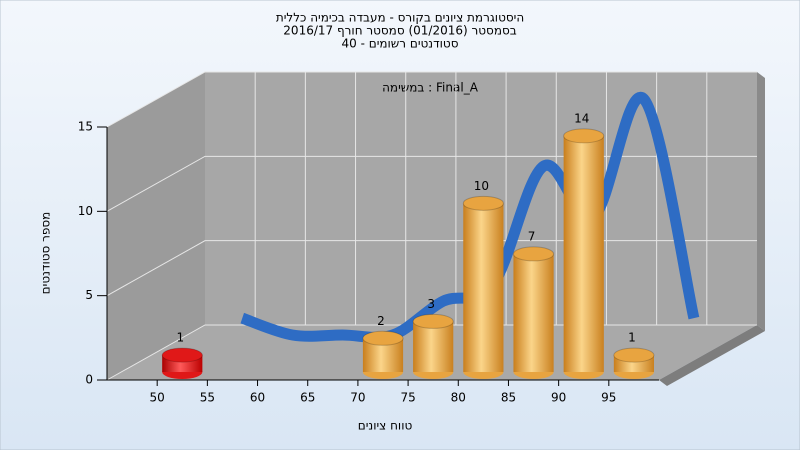 The width and height of the screenshot is (800, 450). What do you see at coordinates (207, 398) in the screenshot?
I see `x-tick-label: 55` at bounding box center [207, 398].